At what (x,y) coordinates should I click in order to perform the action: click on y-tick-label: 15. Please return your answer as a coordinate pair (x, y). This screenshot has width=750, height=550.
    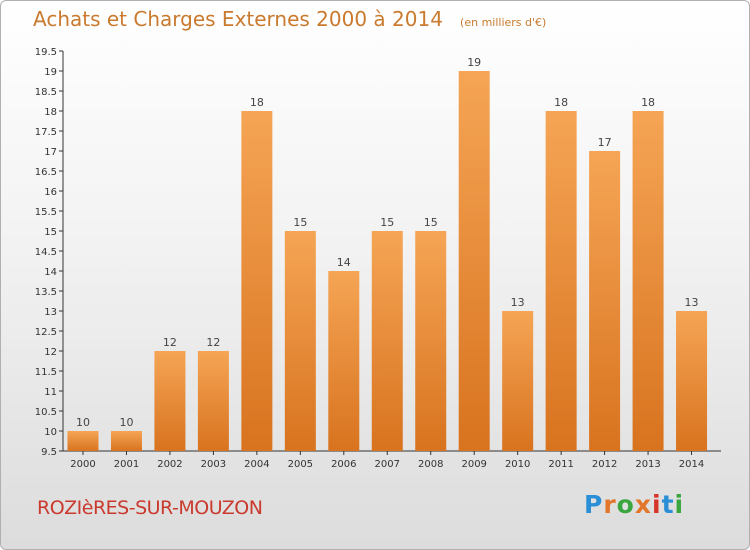
    Looking at the image, I should click on (50, 232).